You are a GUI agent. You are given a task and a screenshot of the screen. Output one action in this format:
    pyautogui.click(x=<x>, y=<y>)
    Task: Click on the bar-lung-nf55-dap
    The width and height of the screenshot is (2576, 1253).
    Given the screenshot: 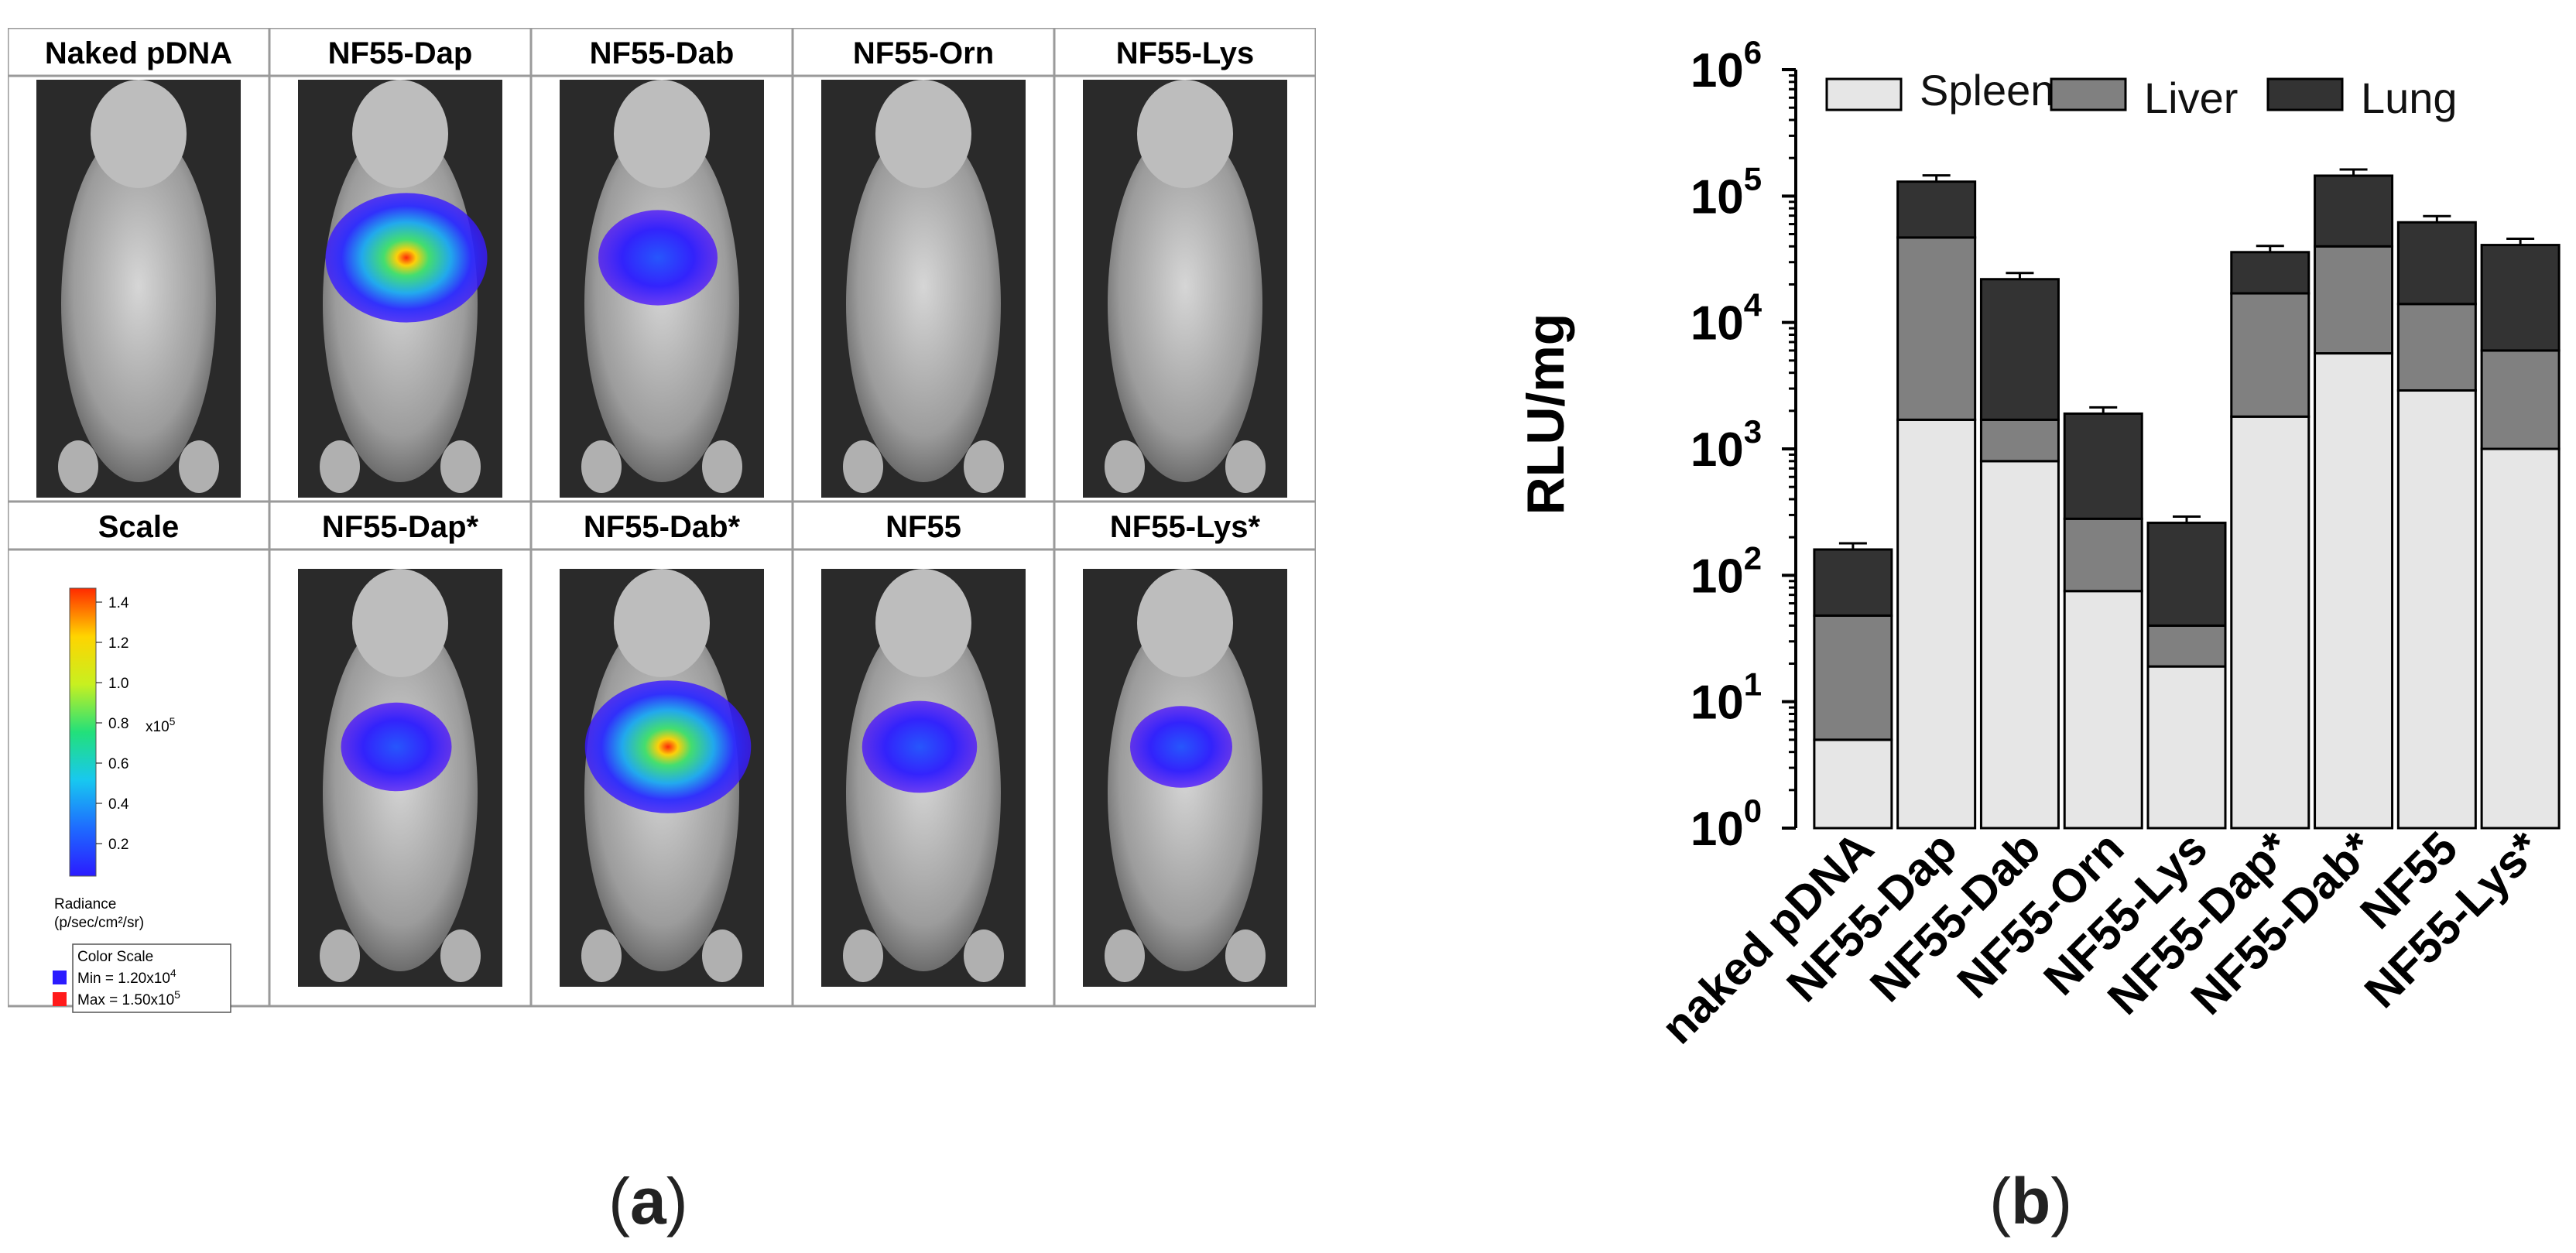 What is the action you would take?
    pyautogui.click(x=1936, y=209)
    